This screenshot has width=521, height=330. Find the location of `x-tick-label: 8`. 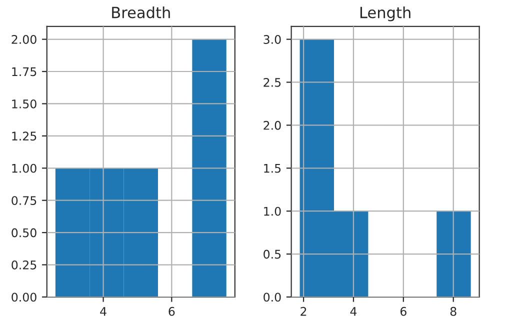

x-tick-label: 8 is located at coordinates (453, 311).